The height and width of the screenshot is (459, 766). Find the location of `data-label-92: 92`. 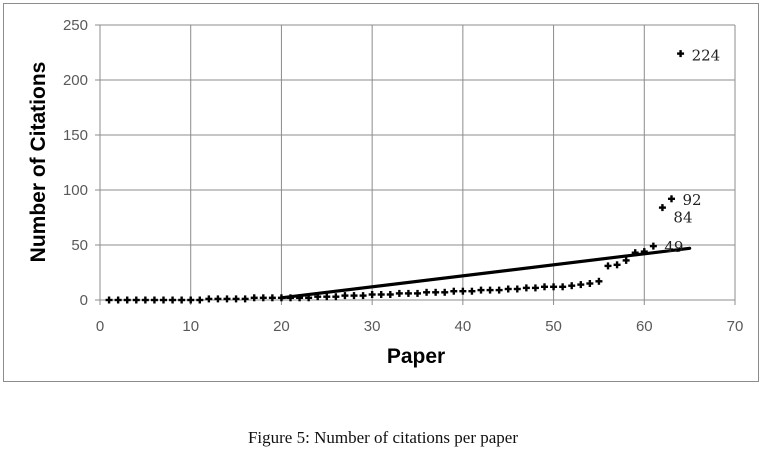

data-label-92: 92 is located at coordinates (692, 200).